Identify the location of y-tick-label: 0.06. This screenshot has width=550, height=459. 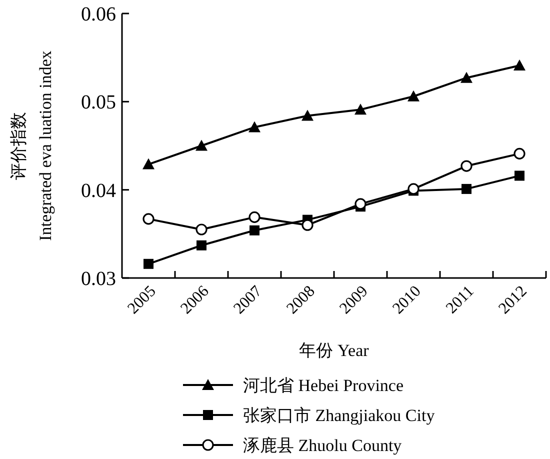
(98, 15).